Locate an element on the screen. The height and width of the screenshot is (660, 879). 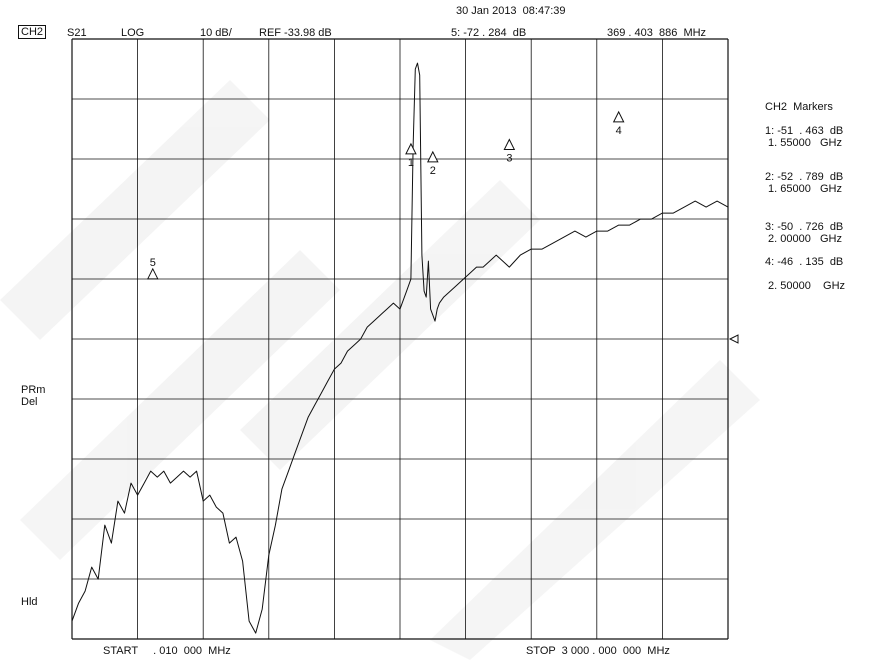
start-frequency: START . 010 000 MHz is located at coordinates (167, 651).